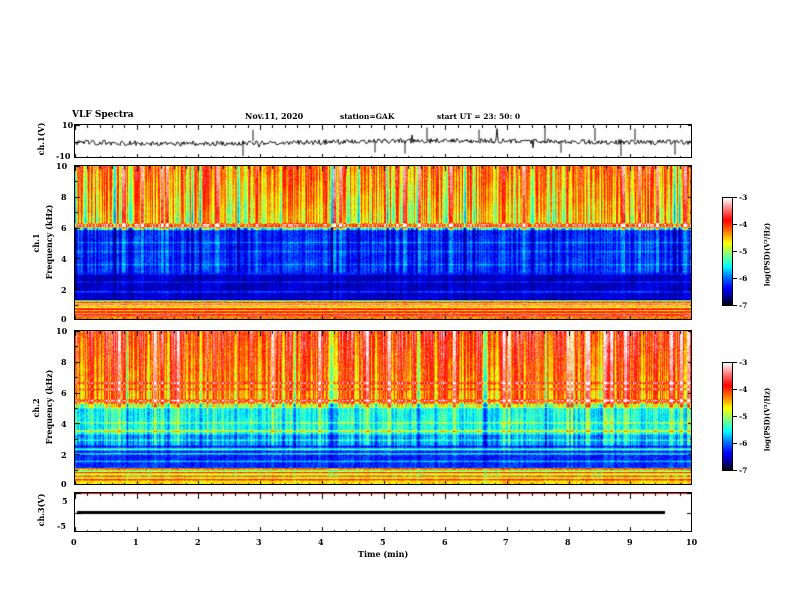  Describe the element at coordinates (103, 115) in the screenshot. I see `plot-title: VLF Spectra` at that location.